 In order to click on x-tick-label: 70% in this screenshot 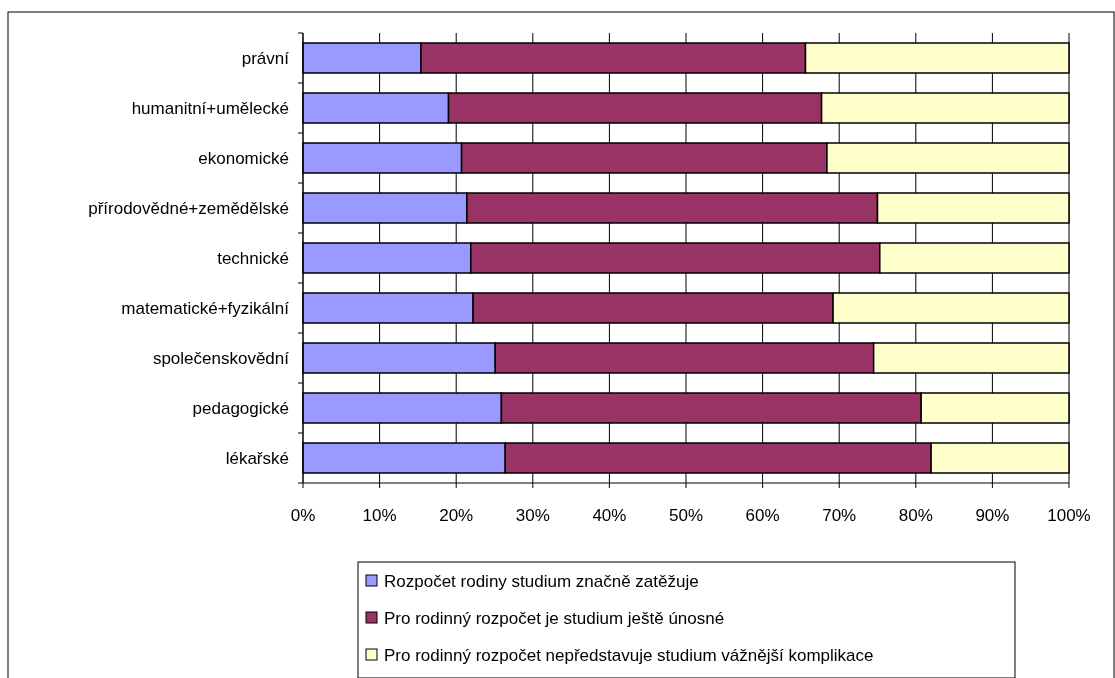, I will do `click(839, 515)`.